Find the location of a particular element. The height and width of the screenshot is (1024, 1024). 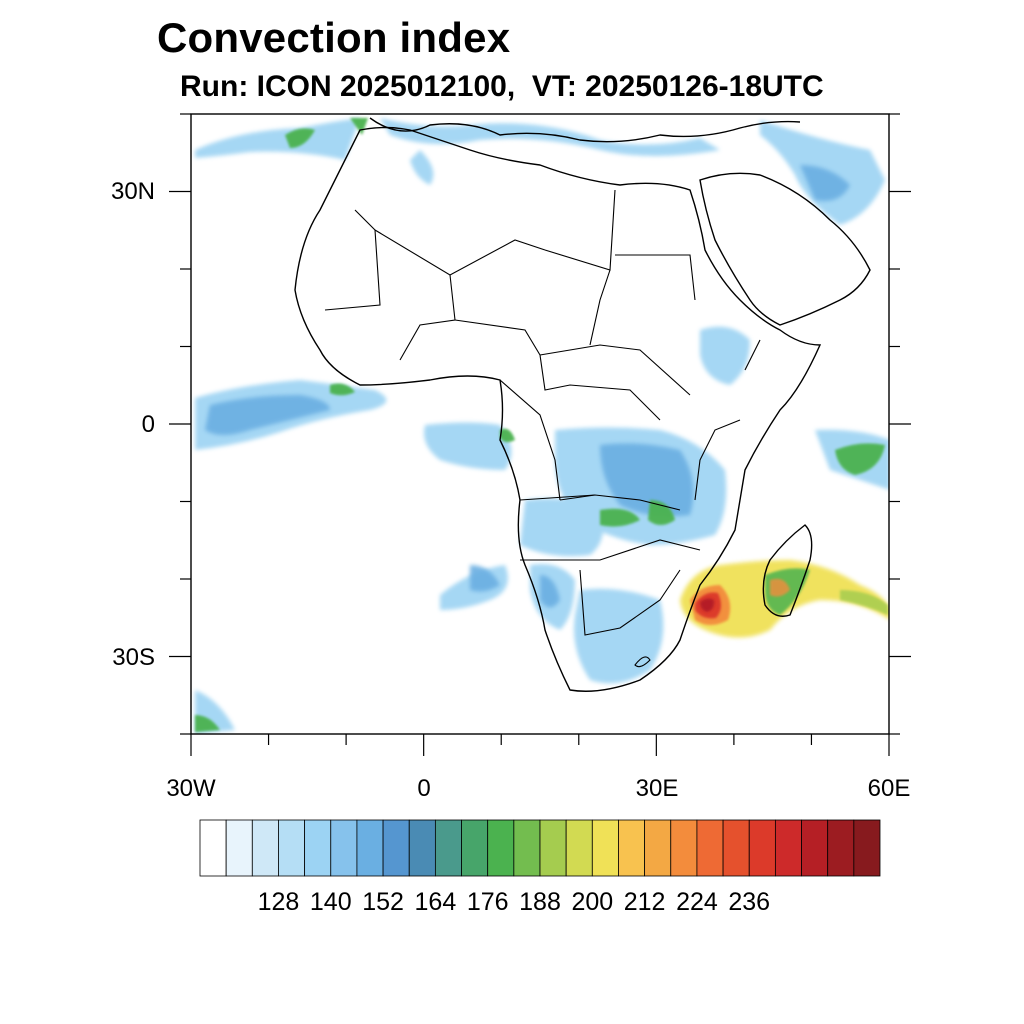

shade-north-atlantic is located at coordinates (277, 139).